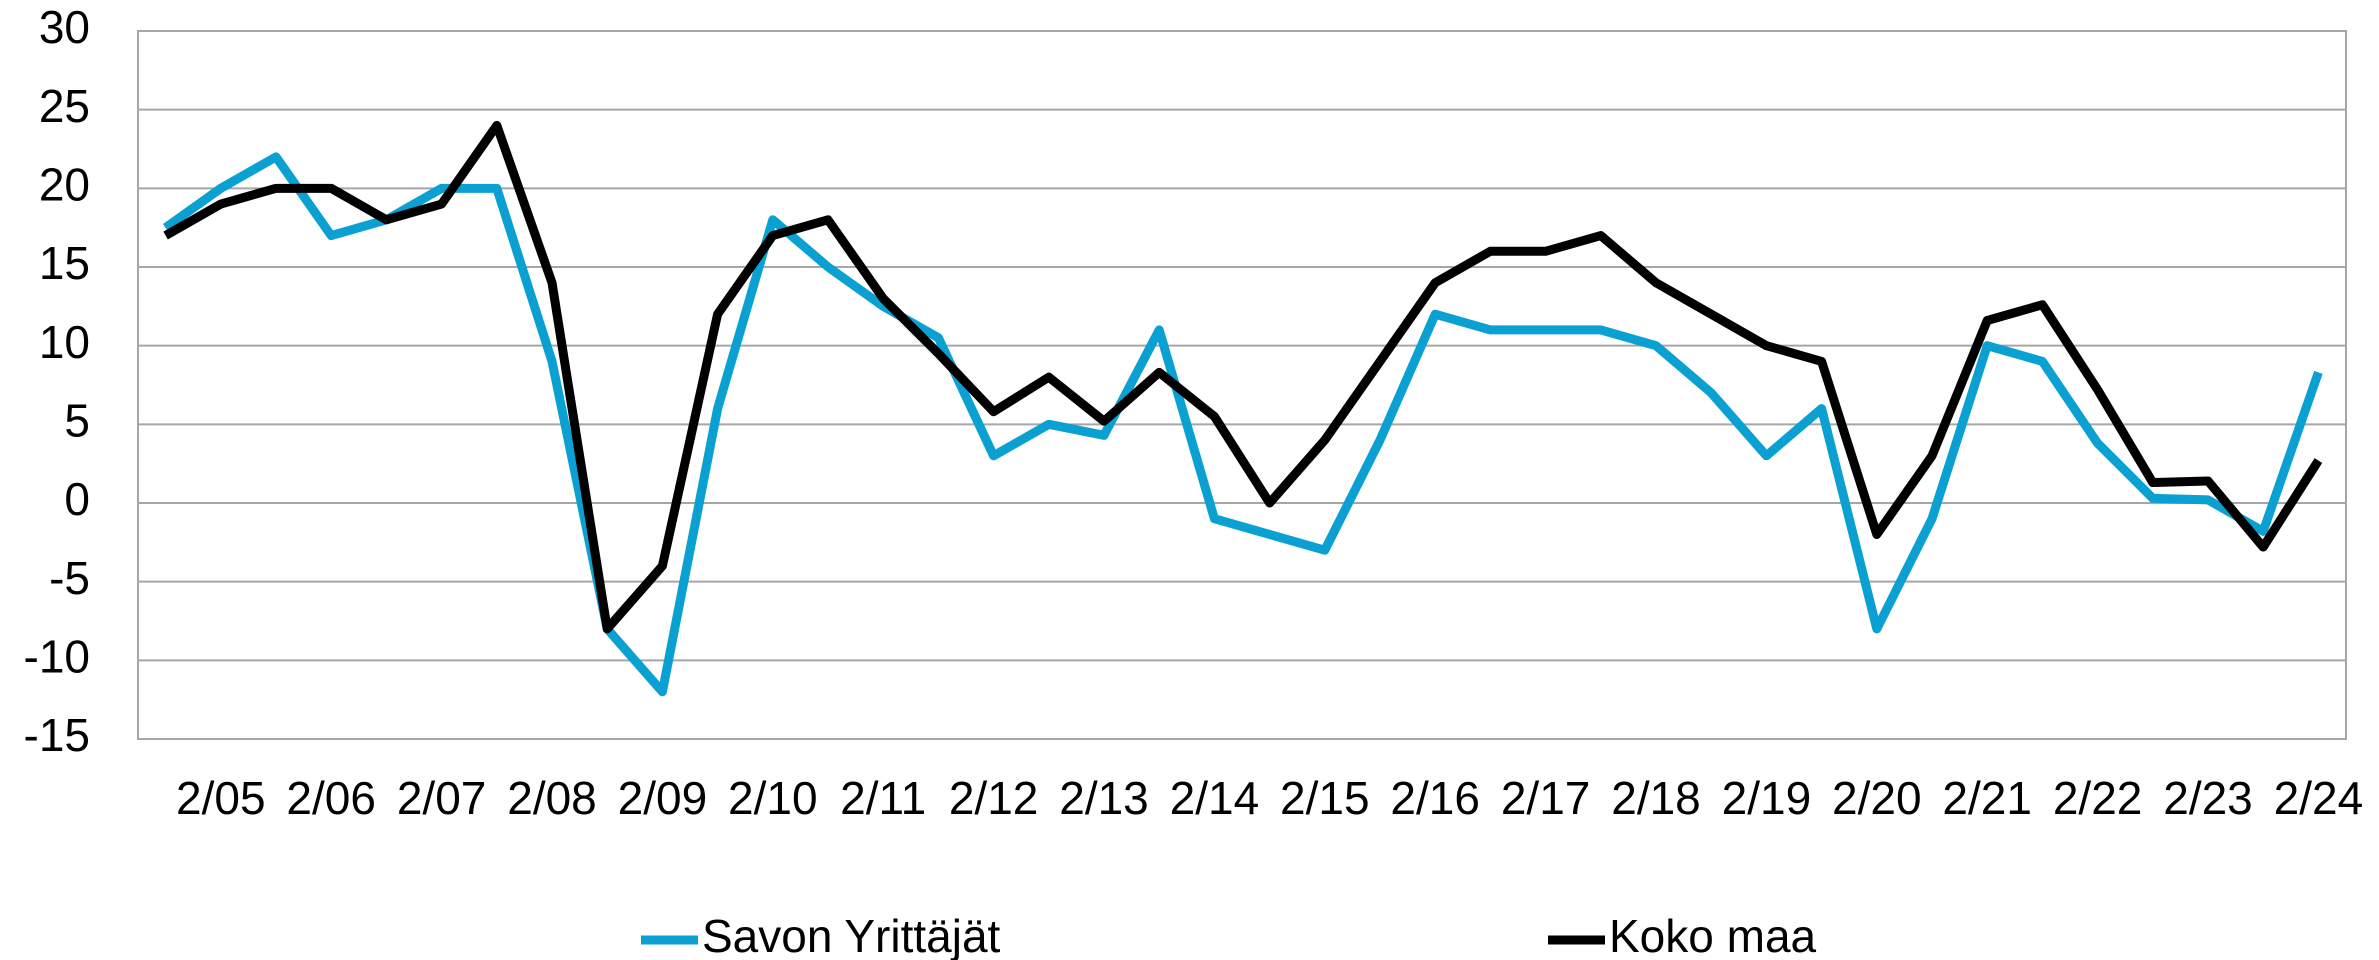 This screenshot has height=960, width=2379. Describe the element at coordinates (1215, 798) in the screenshot. I see `x-tick-label: 2/14` at that location.